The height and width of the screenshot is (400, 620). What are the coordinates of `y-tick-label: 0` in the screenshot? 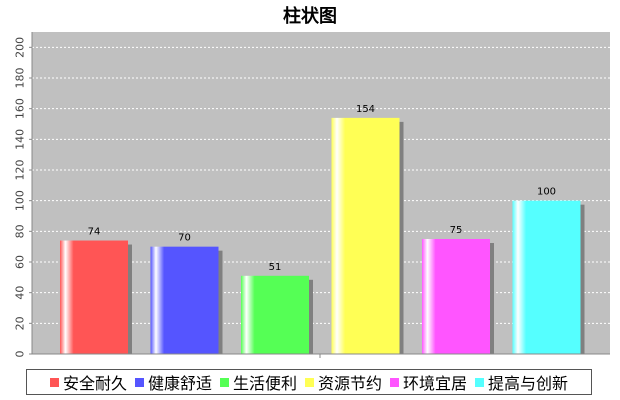 It's located at (20, 354).